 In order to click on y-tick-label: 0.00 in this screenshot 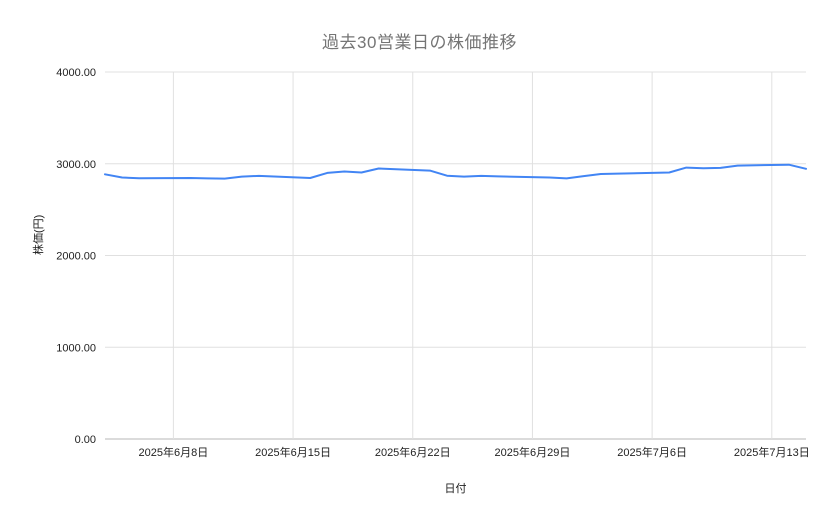, I will do `click(85, 440)`.